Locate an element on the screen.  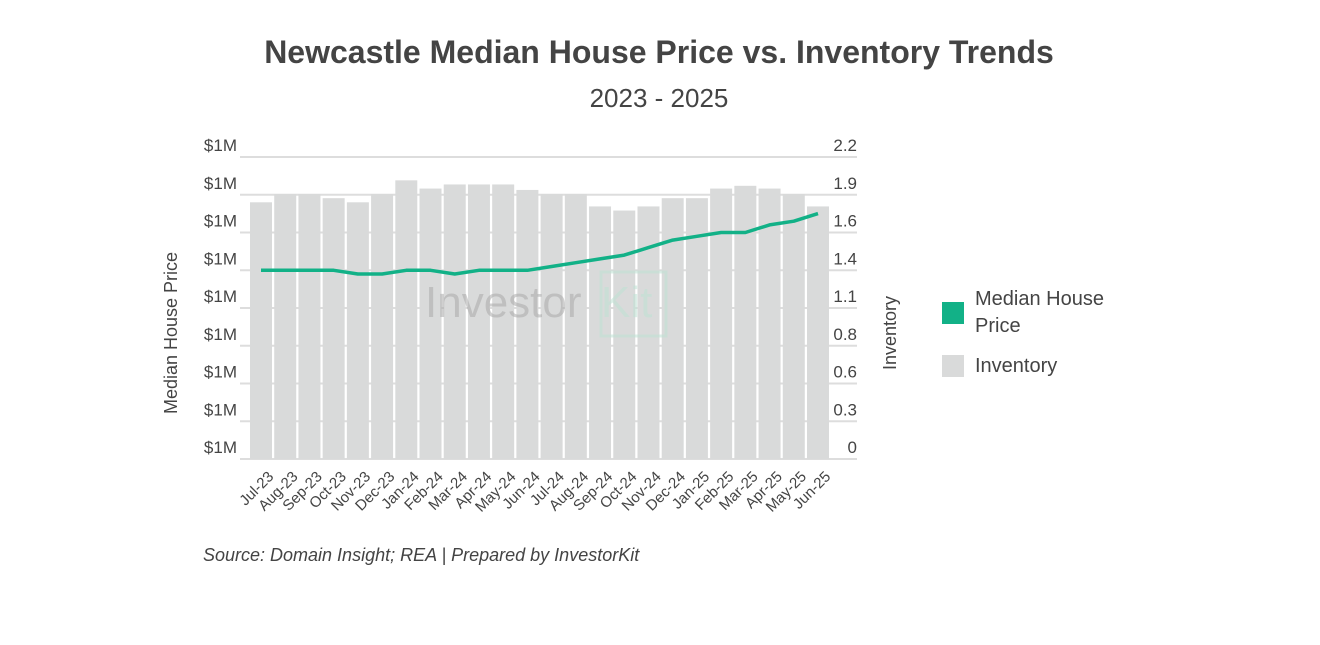
legend: Median House Price Inventory is located at coordinates (1023, 332).